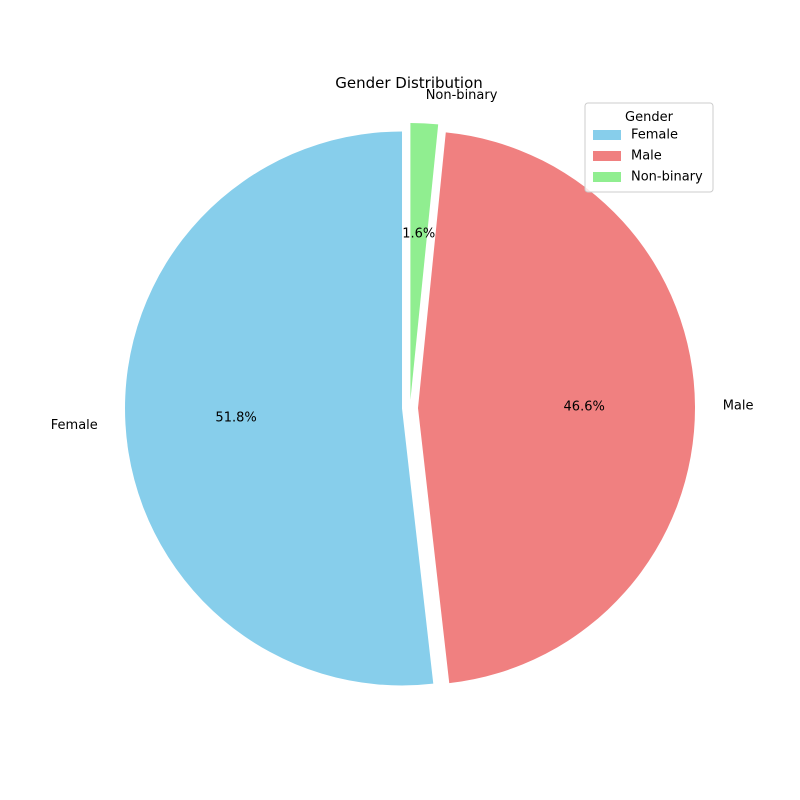 Image resolution: width=800 pixels, height=800 pixels. What do you see at coordinates (654, 135) in the screenshot?
I see `legend-label-female: Female` at bounding box center [654, 135].